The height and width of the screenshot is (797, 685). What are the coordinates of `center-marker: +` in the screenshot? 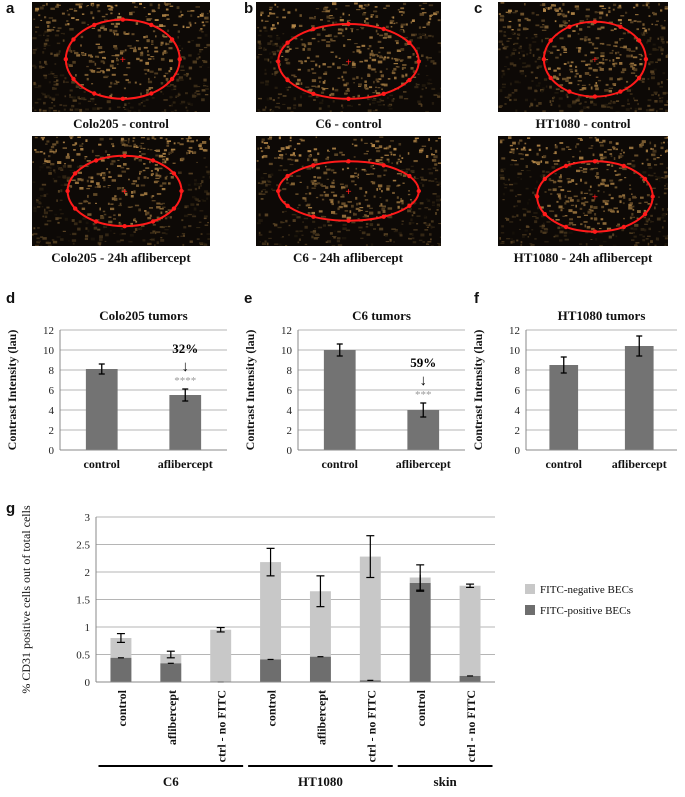 It's located at (124, 192).